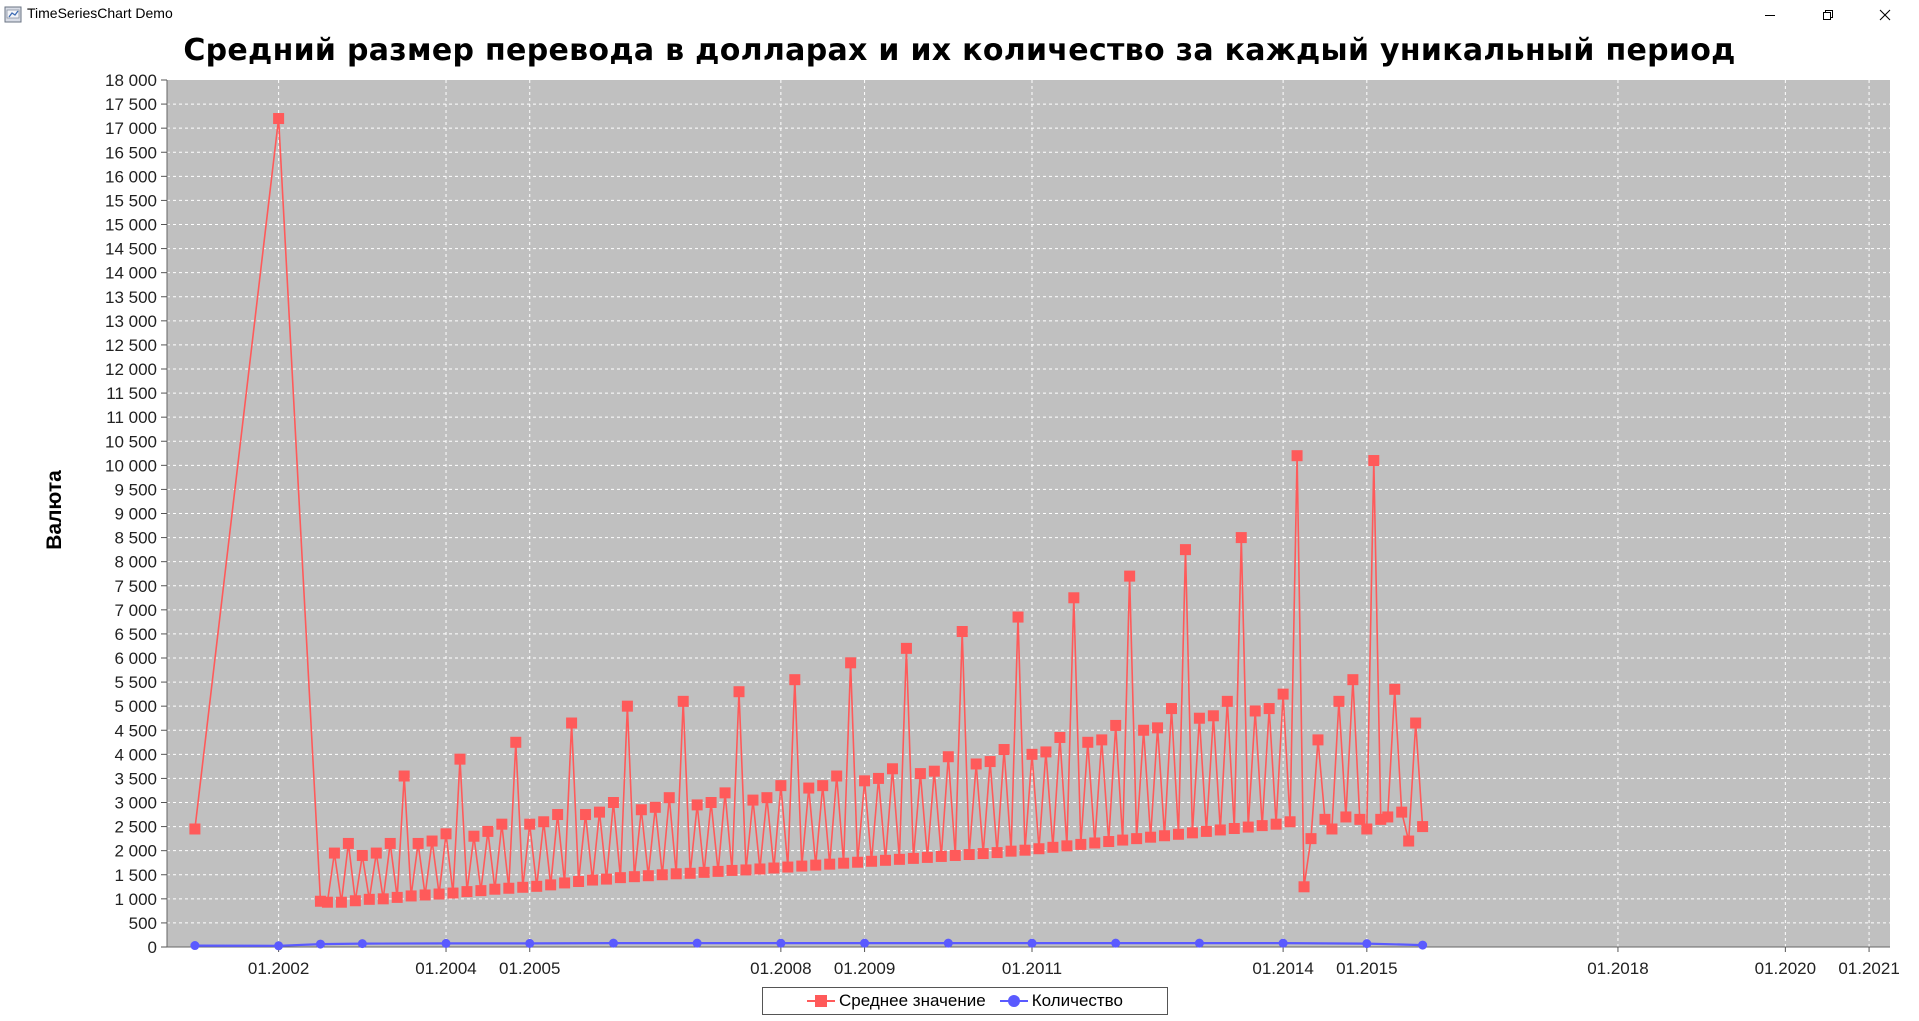 This screenshot has height=1021, width=1919. What do you see at coordinates (135, 586) in the screenshot?
I see `y-tick-label: 7 500` at bounding box center [135, 586].